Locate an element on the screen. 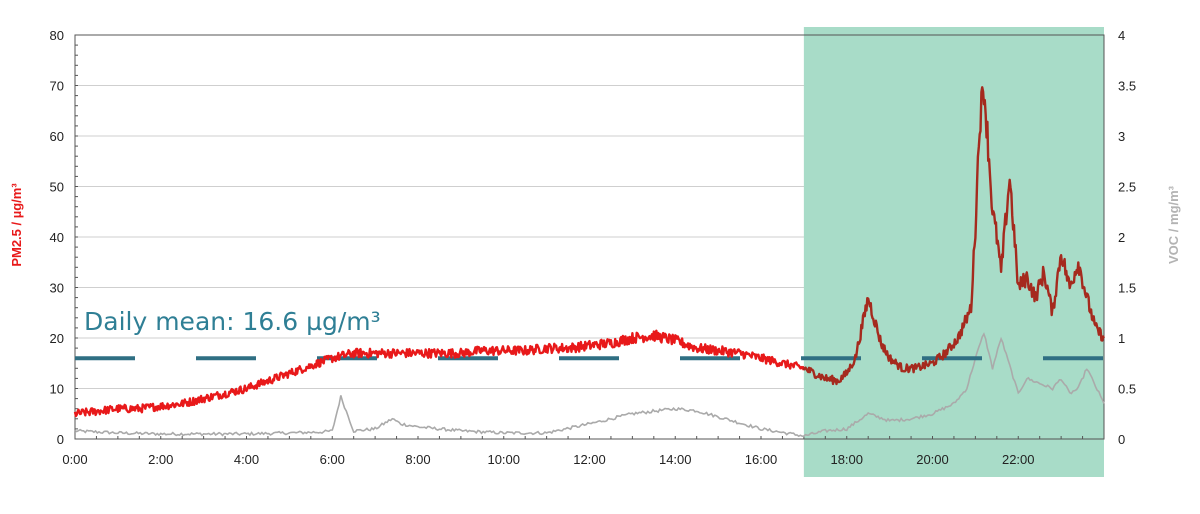 Image resolution: width=1200 pixels, height=514 pixels. series-pm25-line is located at coordinates (439, 373).